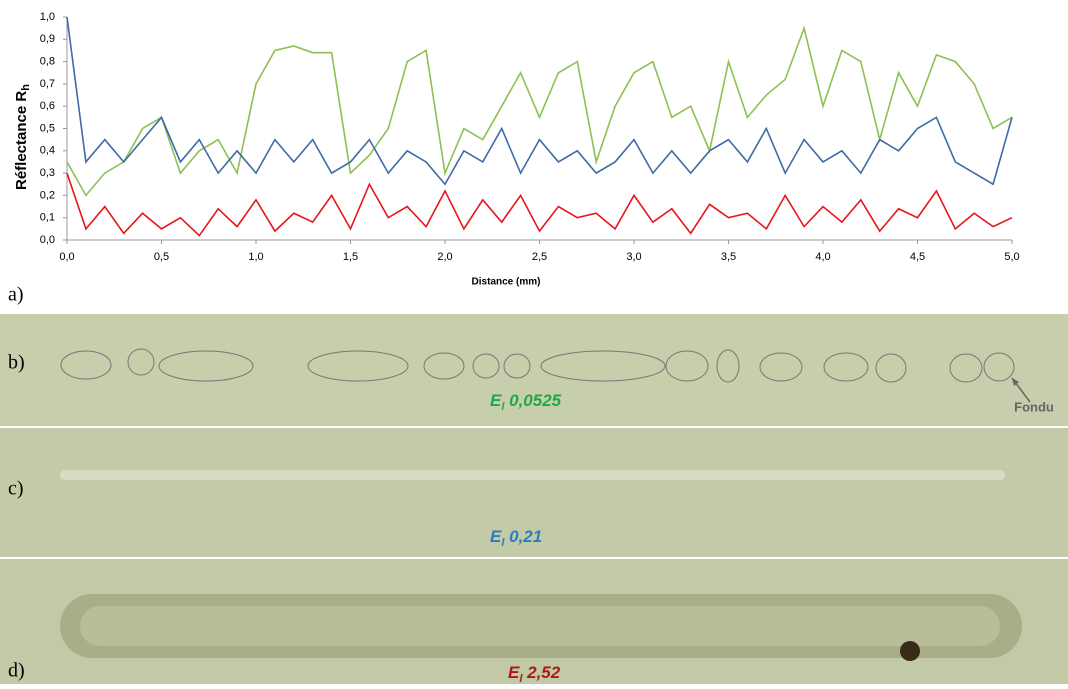  Describe the element at coordinates (47, 62) in the screenshot. I see `y-tick-label: 0,8` at that location.